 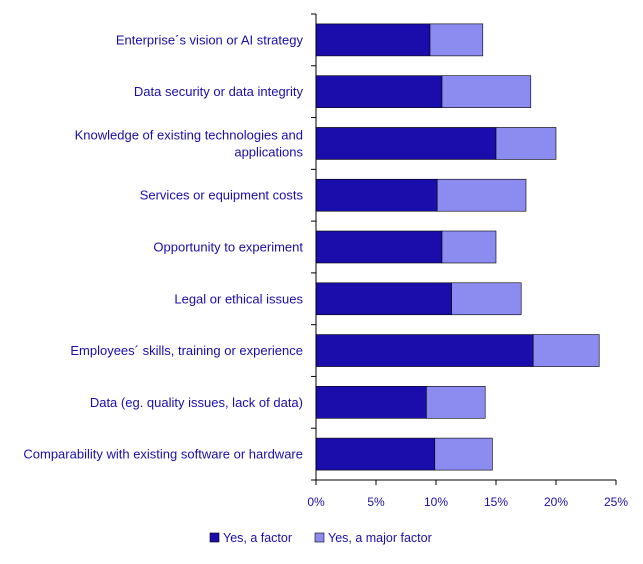 What do you see at coordinates (436, 502) in the screenshot?
I see `x-tick-label: 10%` at bounding box center [436, 502].